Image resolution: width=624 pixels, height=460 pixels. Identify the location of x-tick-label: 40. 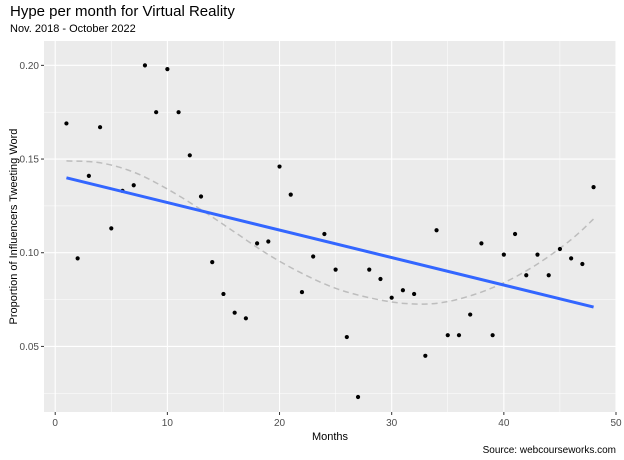
(504, 423).